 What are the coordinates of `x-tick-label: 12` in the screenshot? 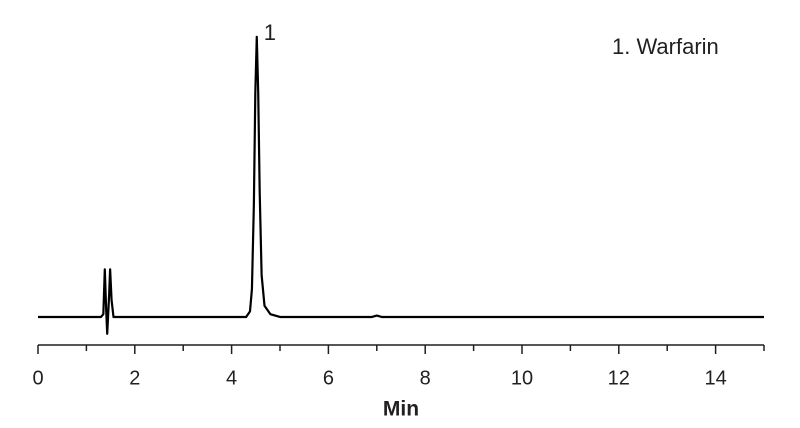 It's located at (619, 378).